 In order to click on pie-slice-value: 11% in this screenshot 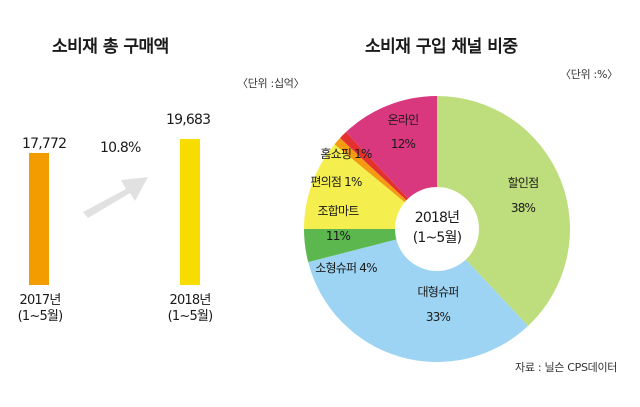, I will do `click(338, 236)`.